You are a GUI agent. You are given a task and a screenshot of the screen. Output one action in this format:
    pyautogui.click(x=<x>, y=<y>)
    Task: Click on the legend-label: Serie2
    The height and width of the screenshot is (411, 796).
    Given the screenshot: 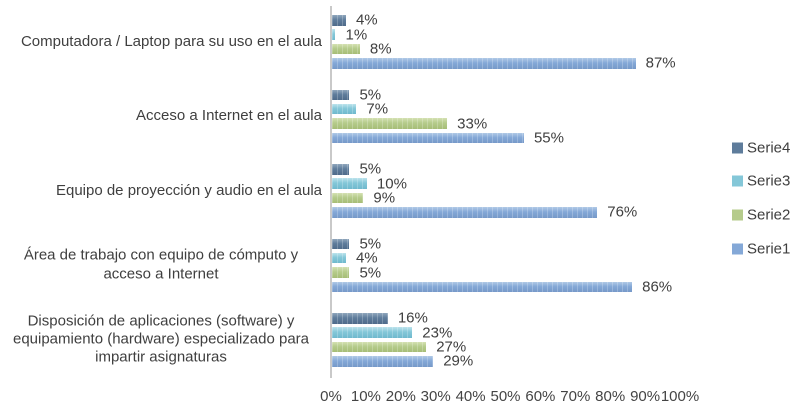 What is the action you would take?
    pyautogui.click(x=769, y=215)
    